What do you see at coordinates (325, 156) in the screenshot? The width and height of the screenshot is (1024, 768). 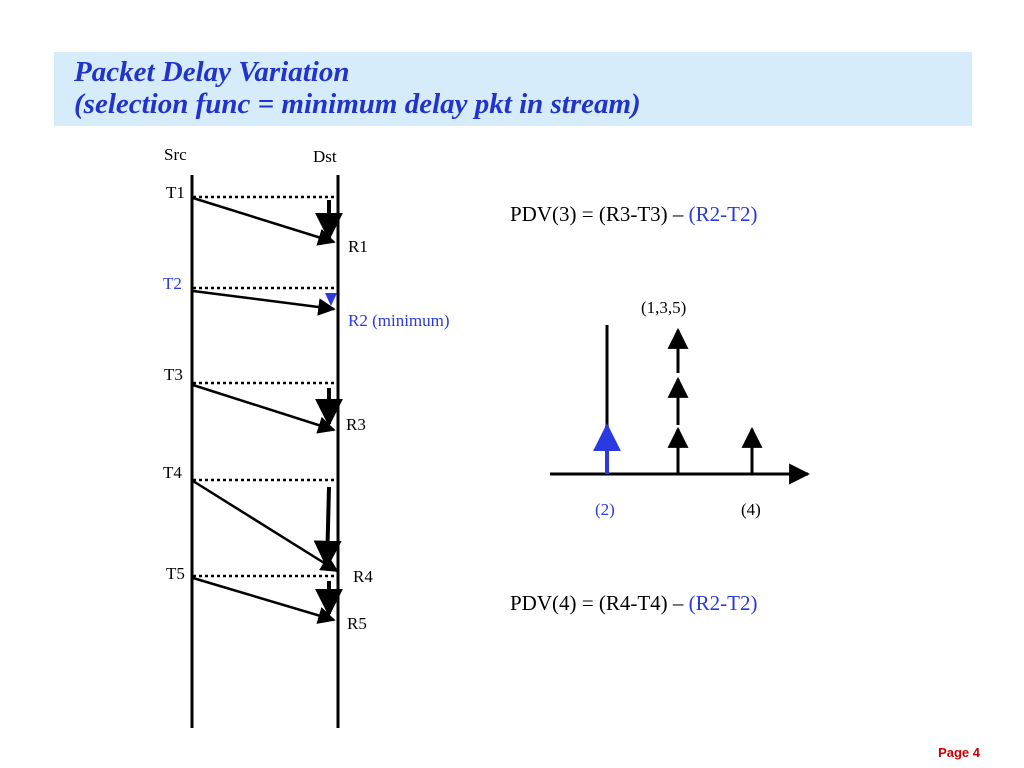 I see `dst-lane-label: Dst` at bounding box center [325, 156].